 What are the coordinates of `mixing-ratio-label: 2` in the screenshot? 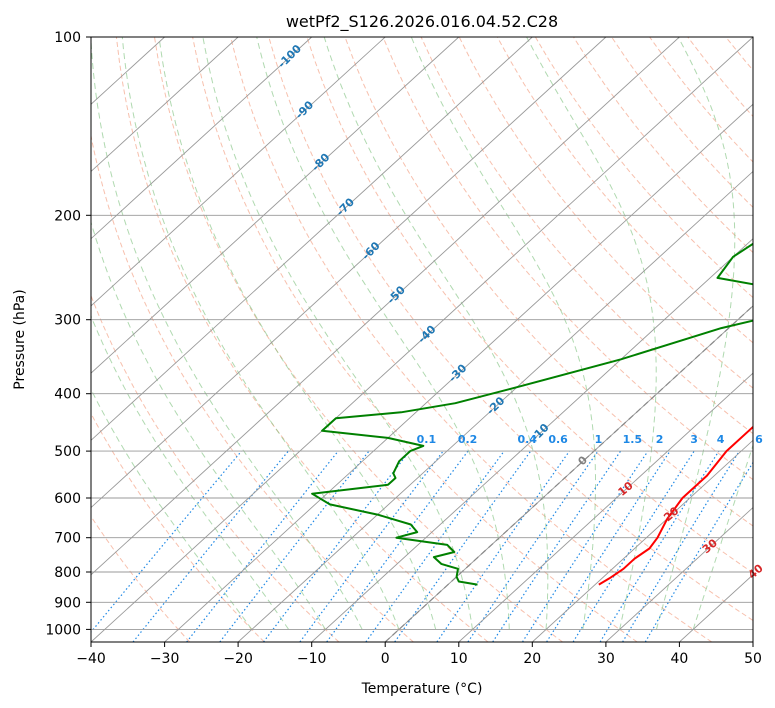 It's located at (660, 439).